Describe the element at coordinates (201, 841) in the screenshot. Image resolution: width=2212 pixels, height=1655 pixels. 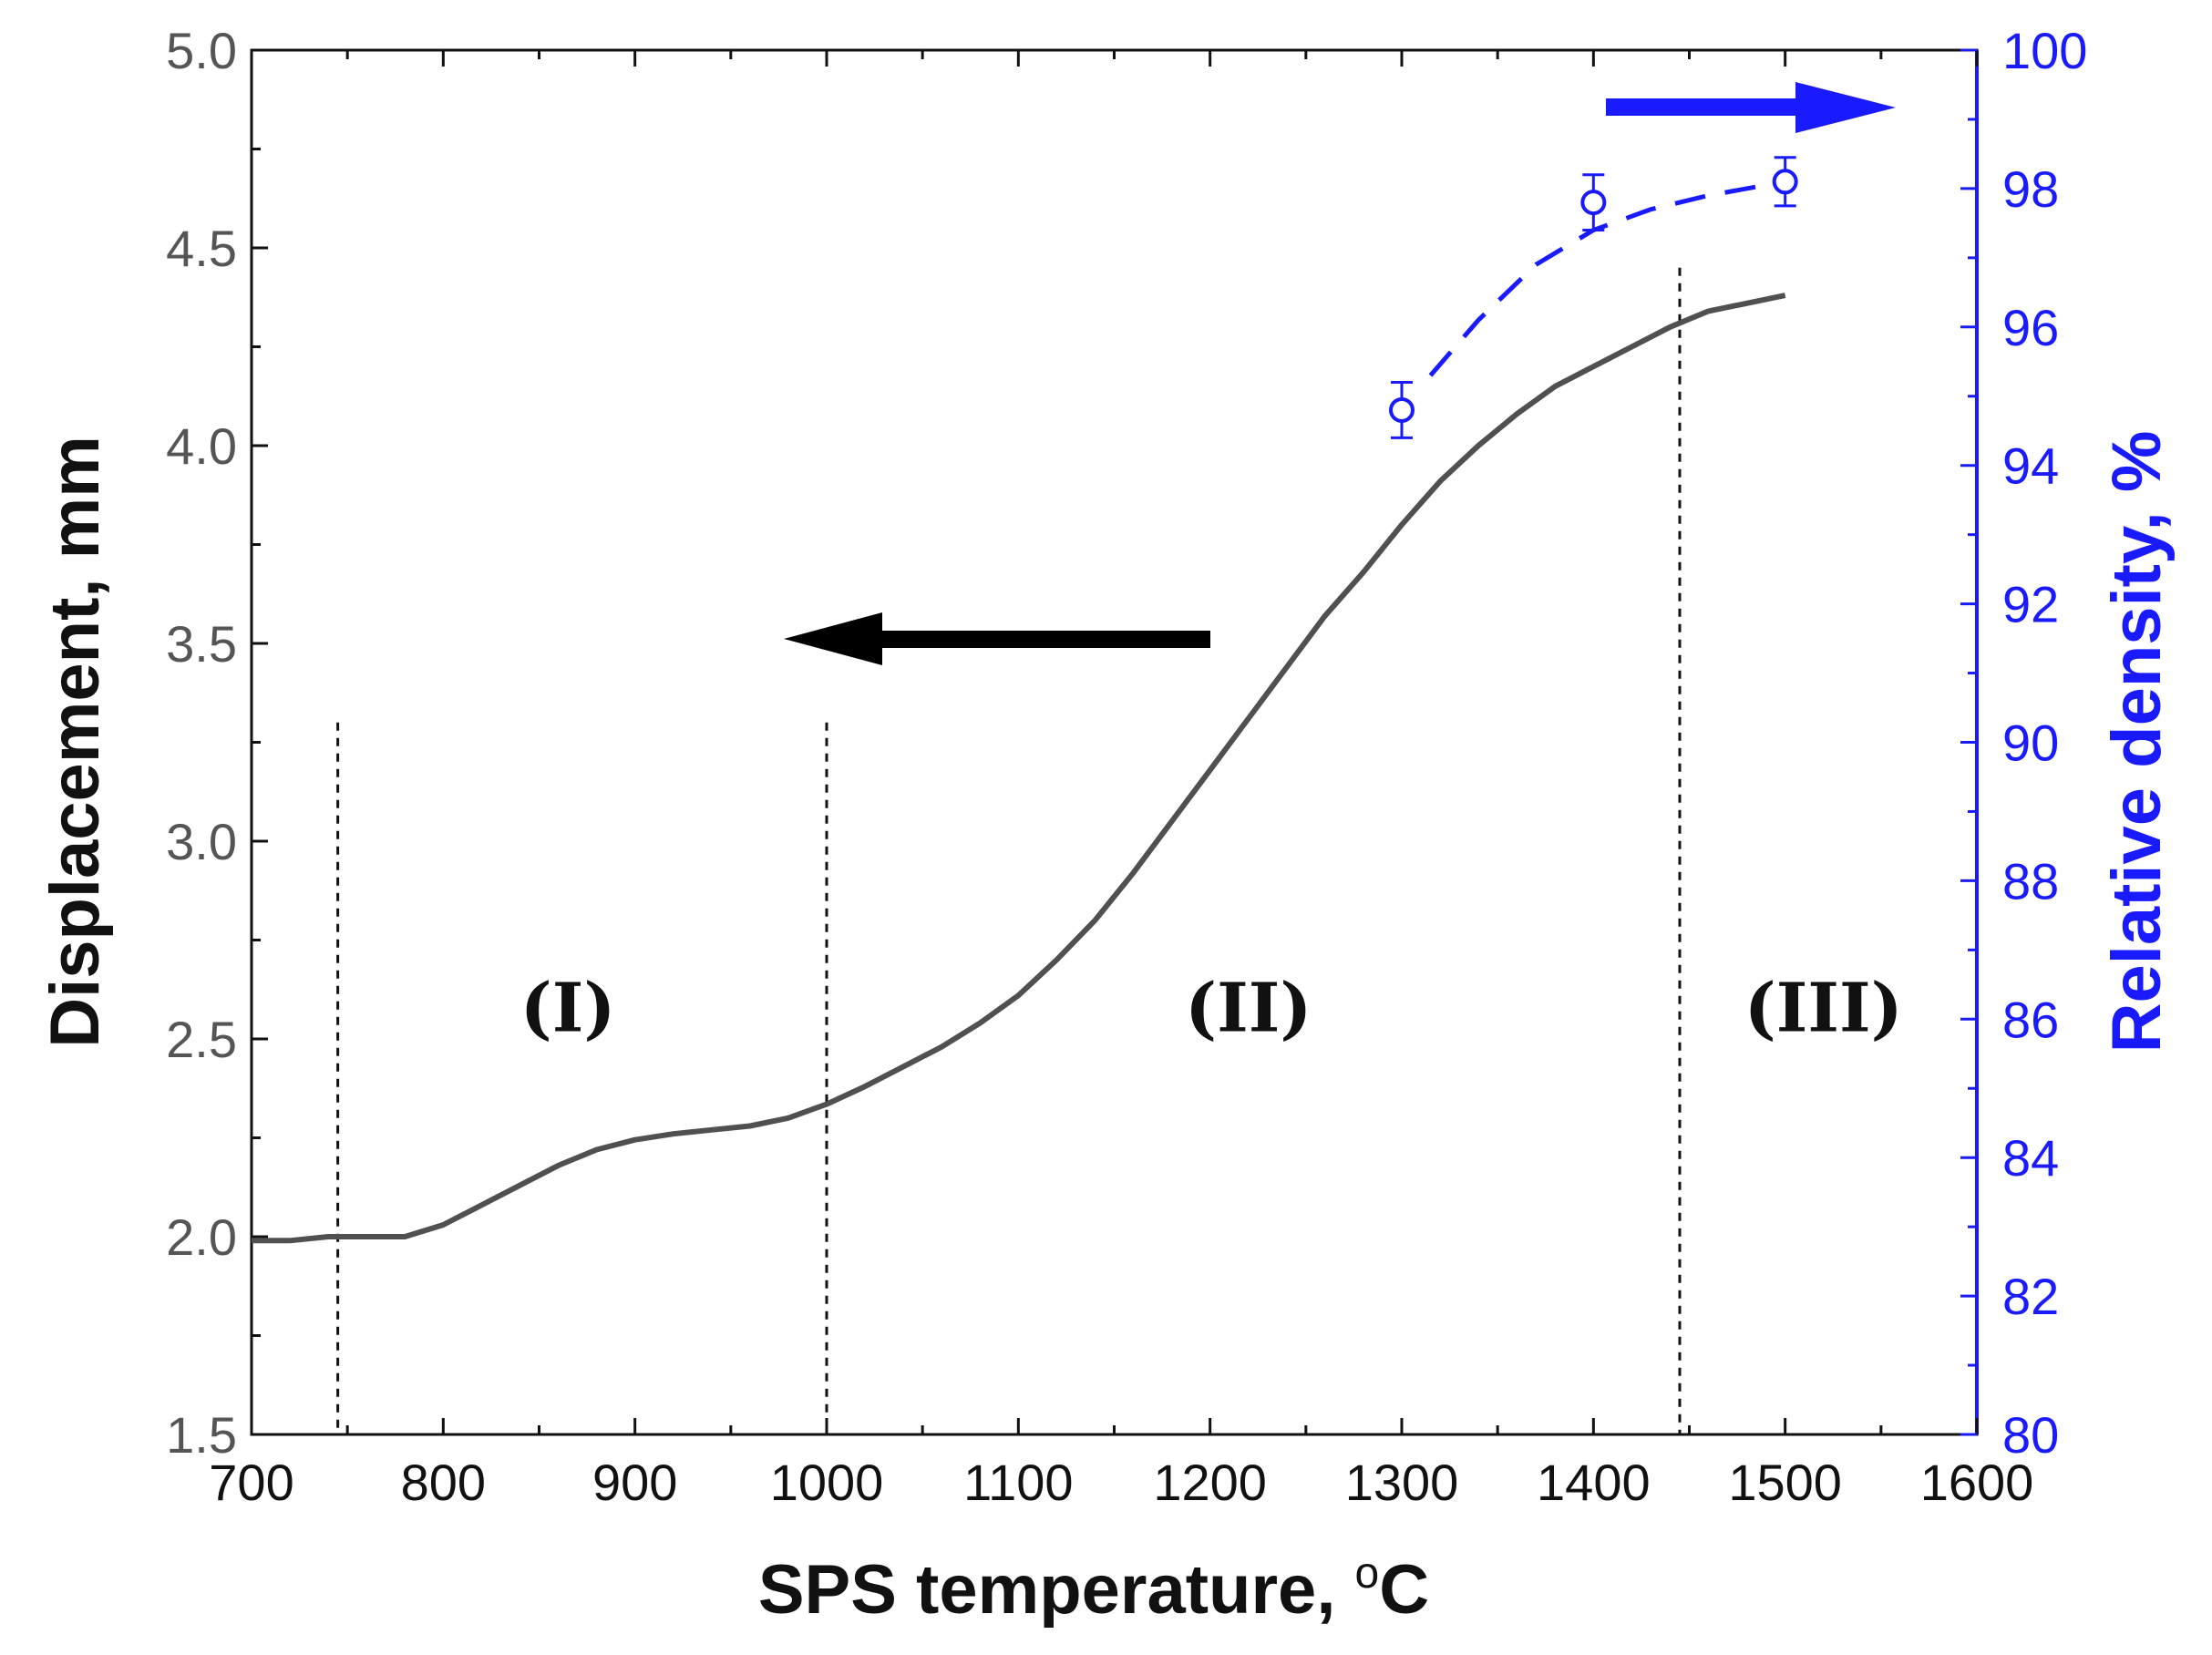
I see `y-left-tick-label: 3.0` at that location.